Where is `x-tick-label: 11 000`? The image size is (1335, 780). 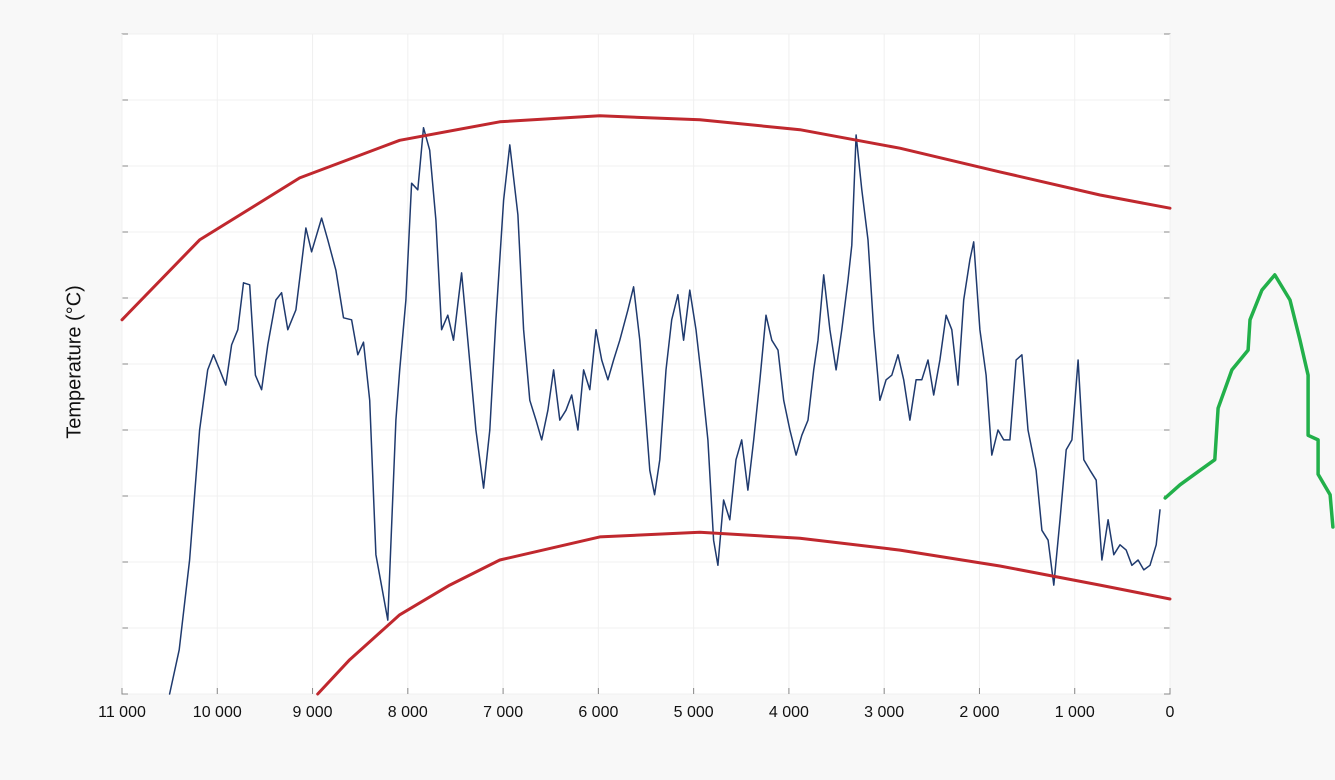
x-tick-label: 11 000 is located at coordinates (122, 712).